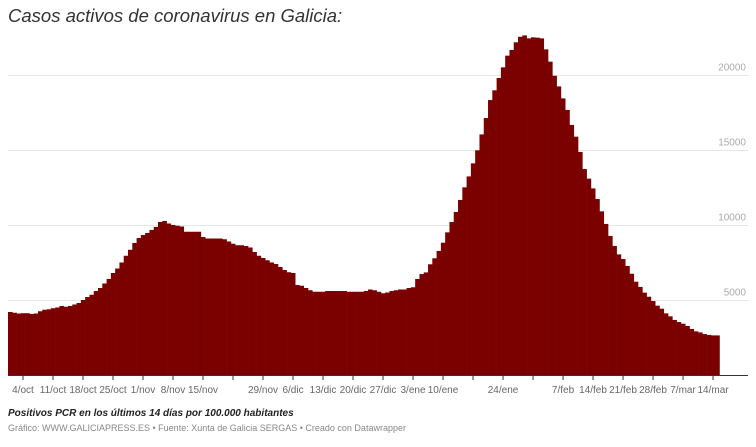  I want to click on x-tick-label: 7/mar, so click(683, 390).